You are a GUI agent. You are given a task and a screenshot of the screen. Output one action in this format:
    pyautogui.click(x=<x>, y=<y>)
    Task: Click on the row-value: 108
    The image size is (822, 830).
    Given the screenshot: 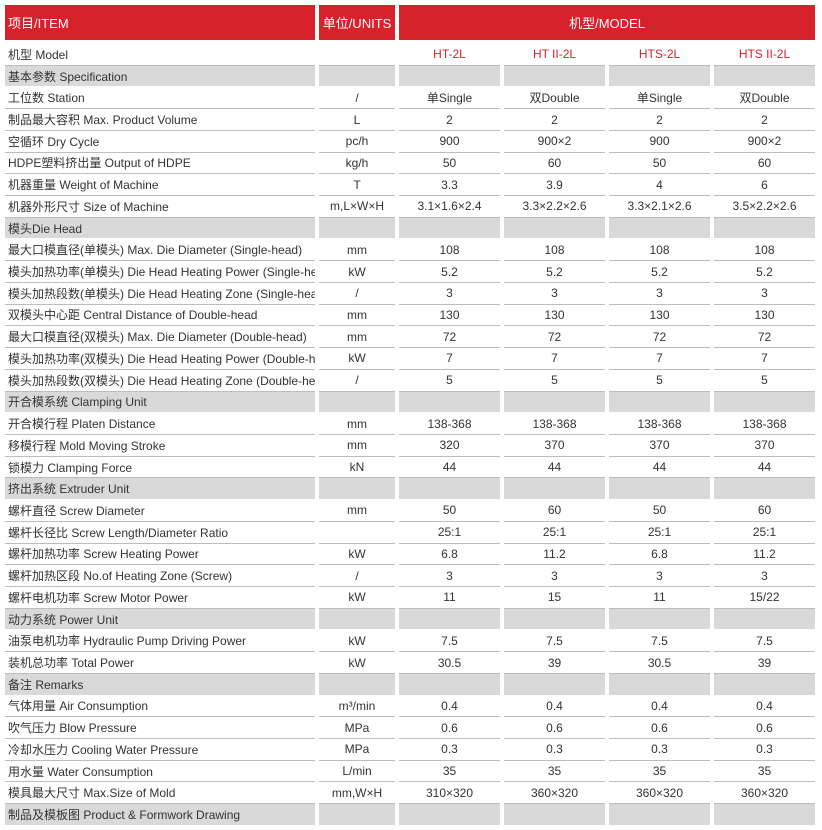 What is the action you would take?
    pyautogui.click(x=554, y=250)
    